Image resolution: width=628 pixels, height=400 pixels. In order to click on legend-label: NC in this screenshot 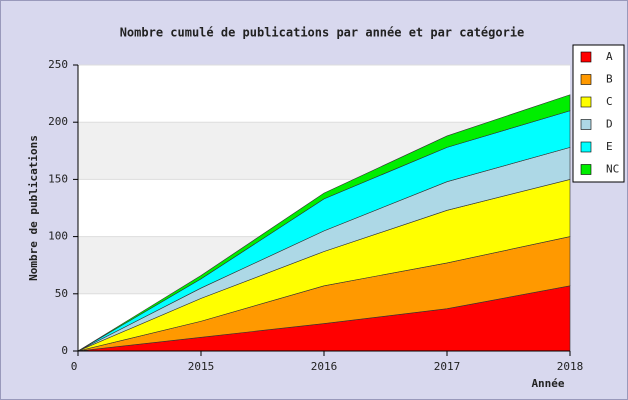, I will do `click(612, 169)`.